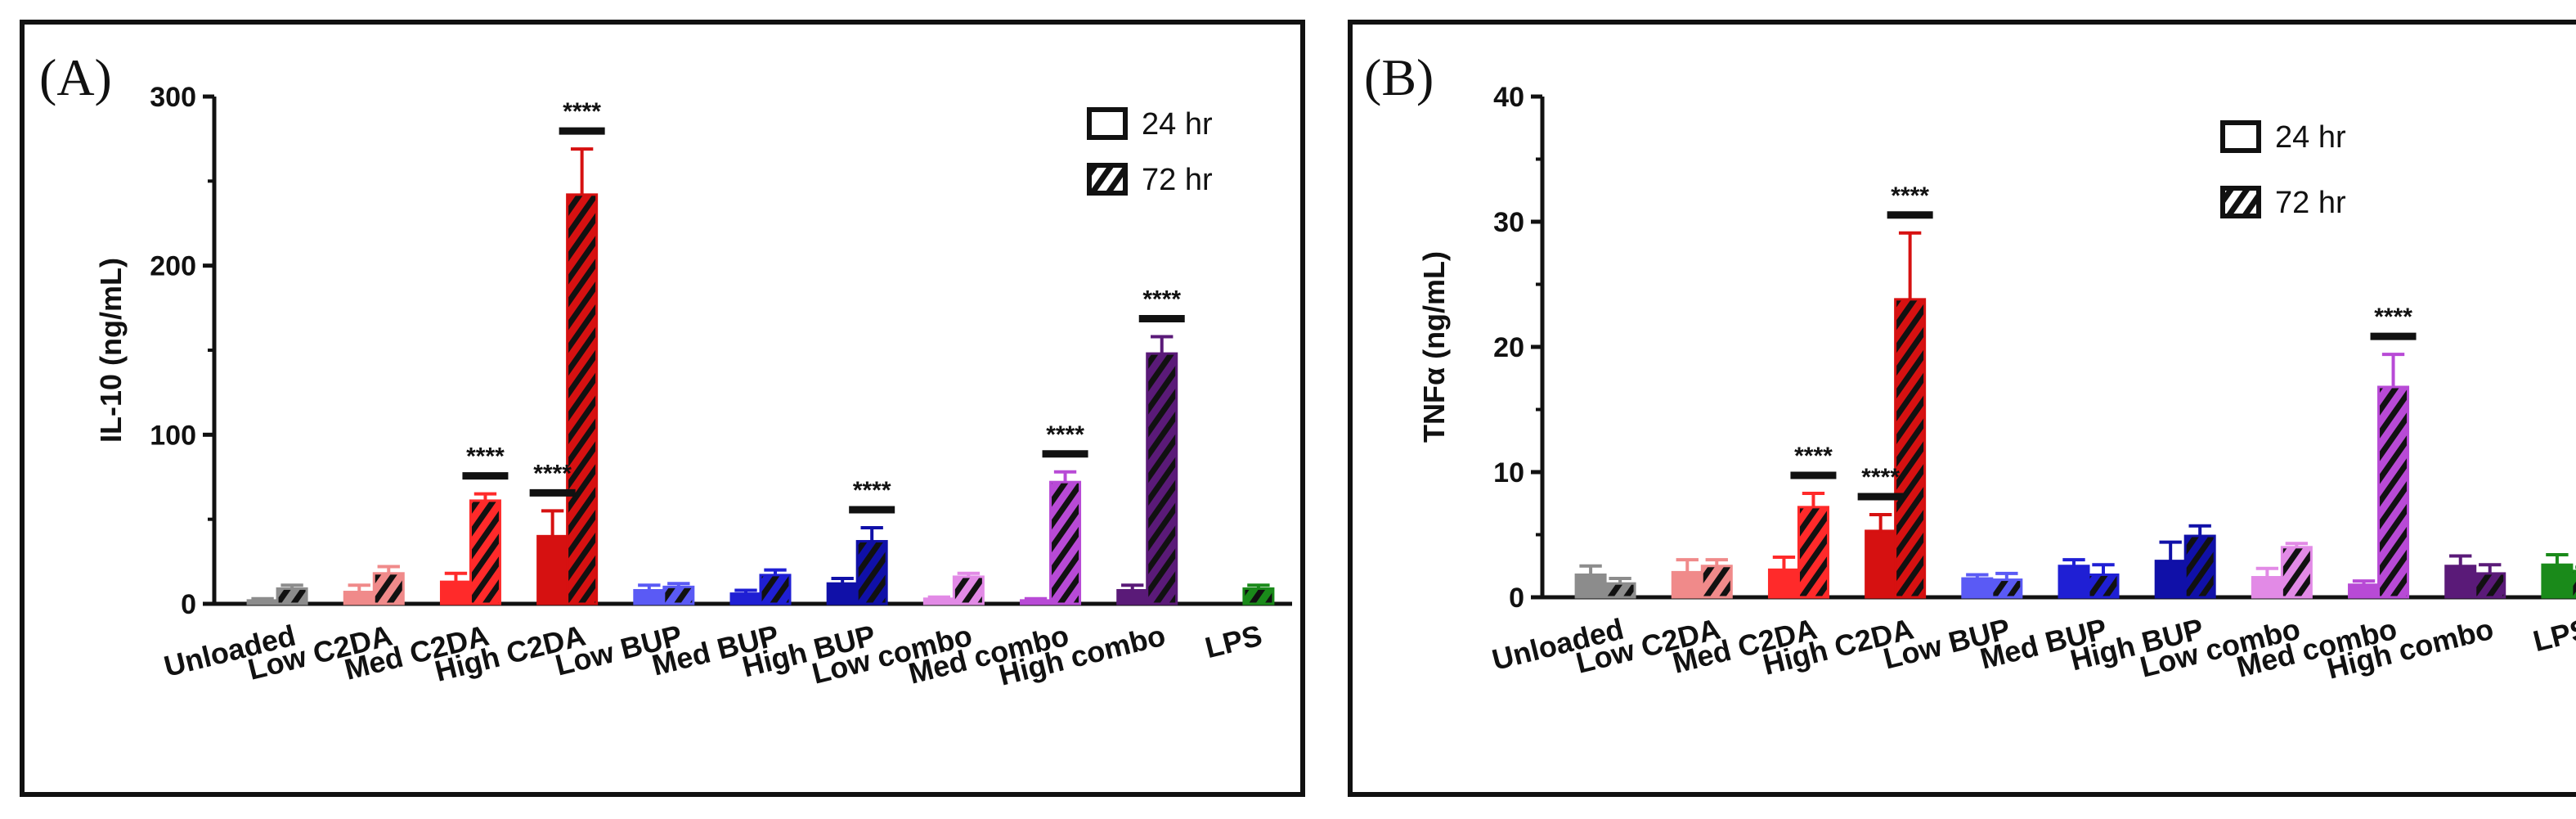 Image resolution: width=2576 pixels, height=819 pixels. I want to click on y-tick-label: 40, so click(1508, 98).